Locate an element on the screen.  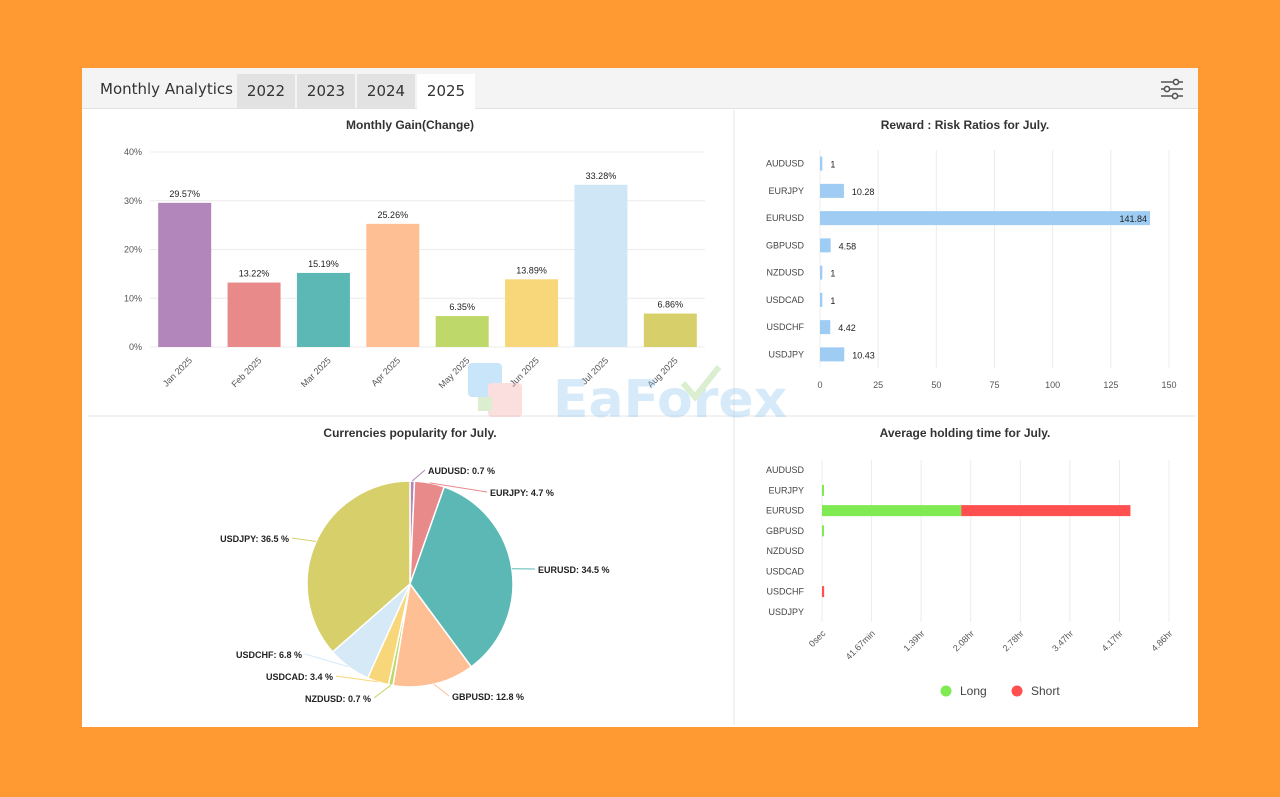
chart2-ytick: NZDUSD is located at coordinates (786, 273).